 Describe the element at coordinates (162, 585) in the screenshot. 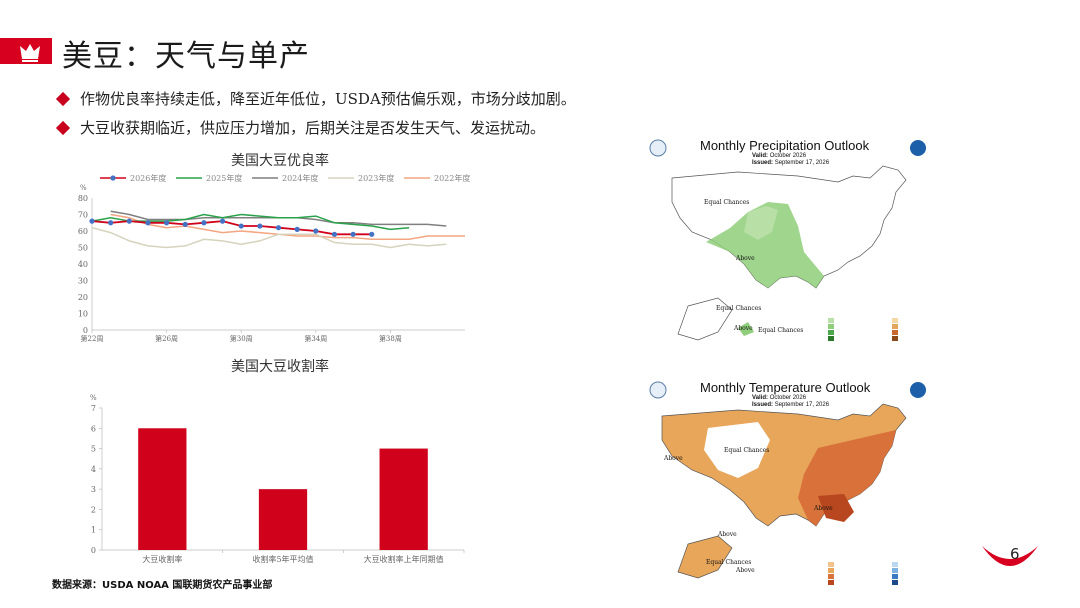

I see `data-source-note: 数据来源：USDA NOAA 国联期货农产品事业部` at that location.